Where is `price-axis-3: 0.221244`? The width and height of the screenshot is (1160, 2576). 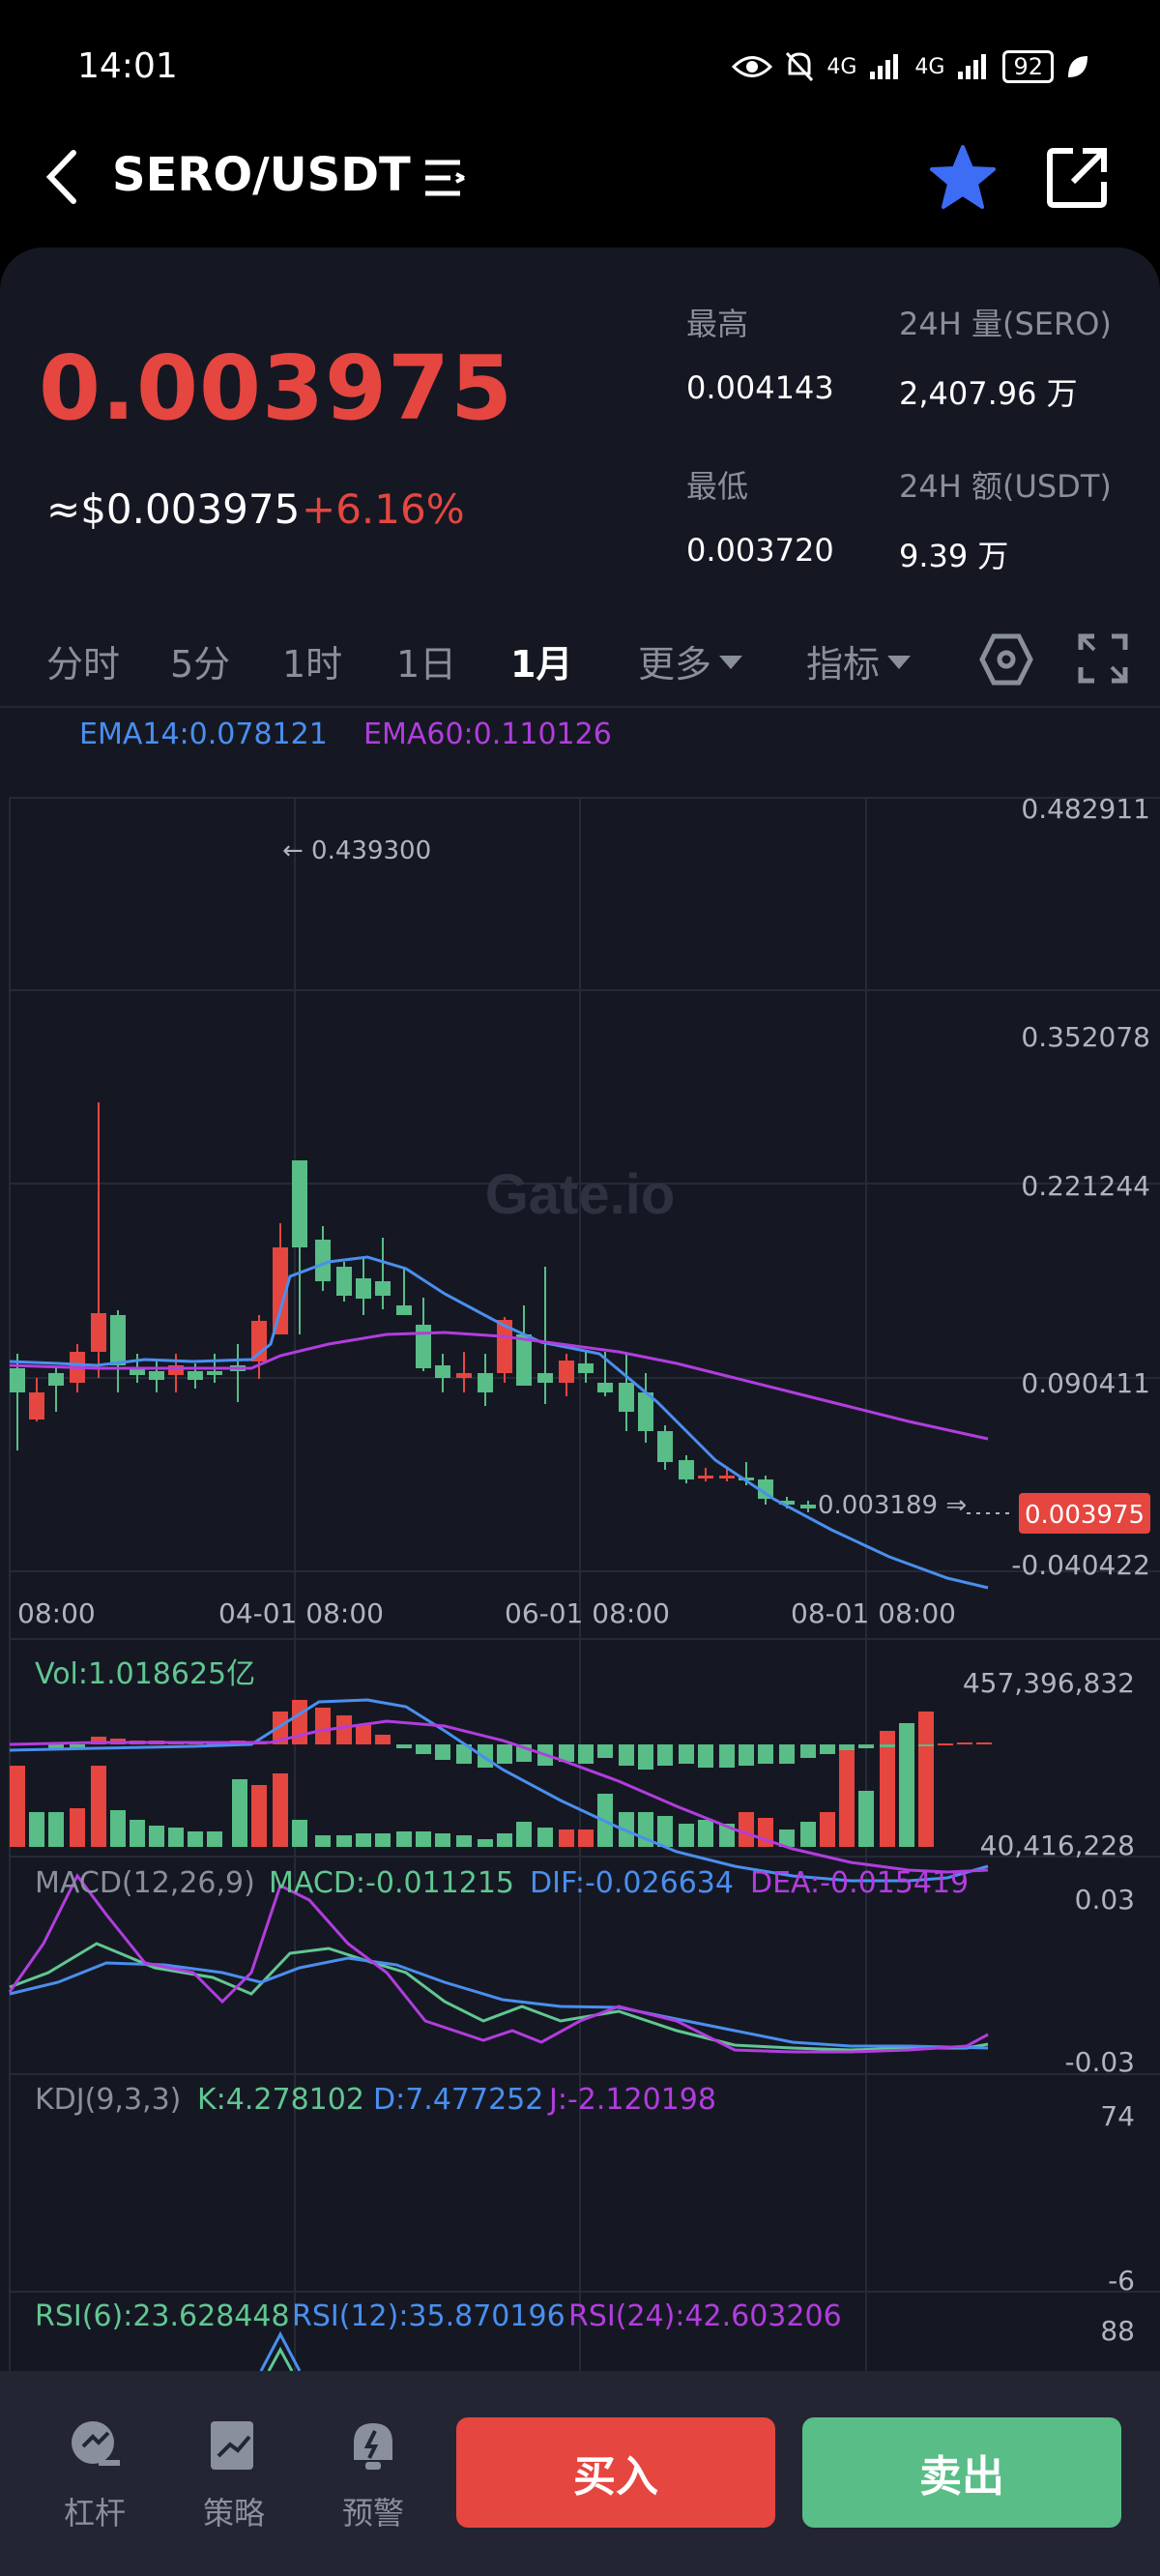
price-axis-3: 0.221244 is located at coordinates (1085, 1186).